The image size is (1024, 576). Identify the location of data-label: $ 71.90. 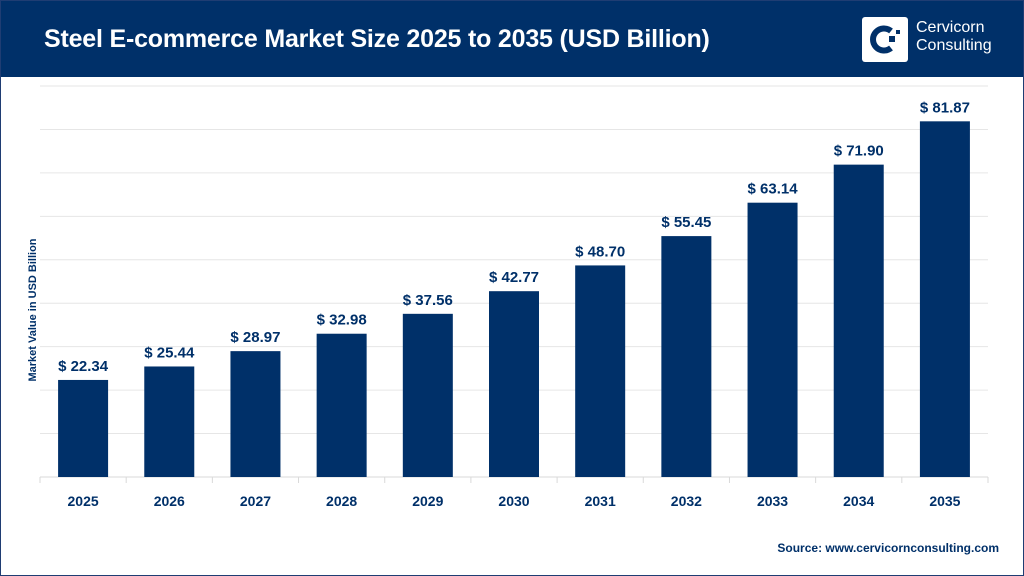
(859, 151).